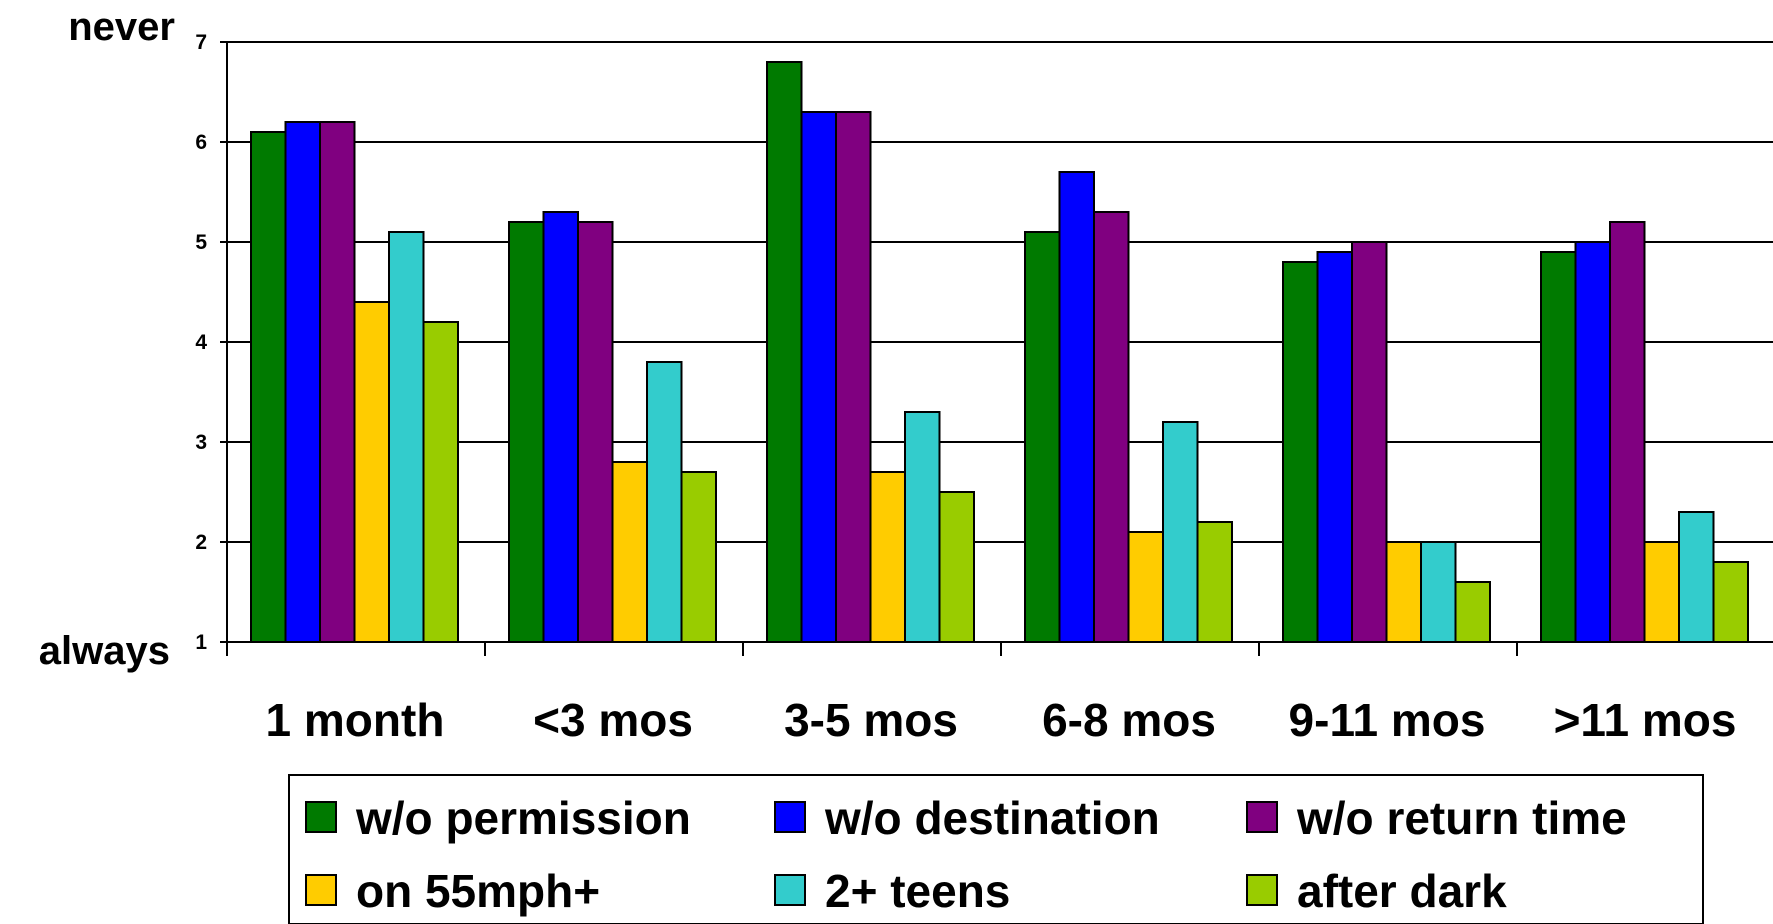 The height and width of the screenshot is (924, 1773). What do you see at coordinates (917, 891) in the screenshot?
I see `legend-label: 2+ teens` at bounding box center [917, 891].